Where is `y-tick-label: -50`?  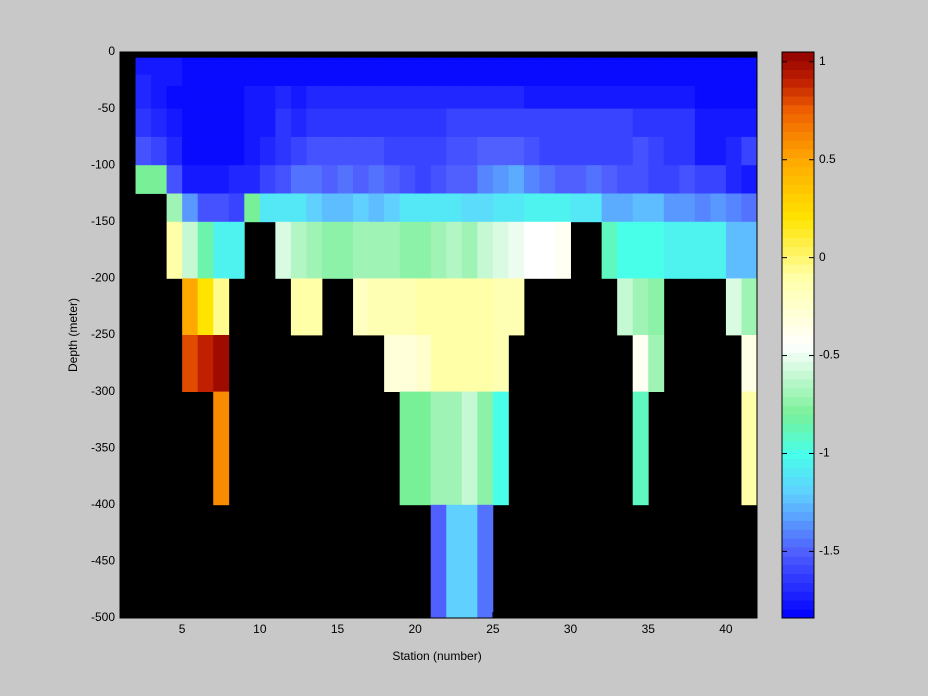 y-tick-label: -50 is located at coordinates (107, 108).